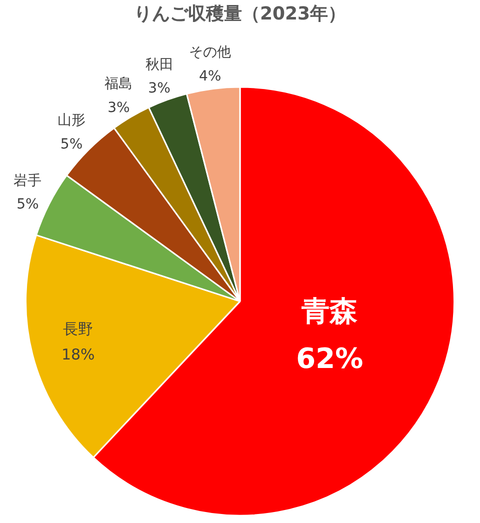  Describe the element at coordinates (330, 358) in the screenshot. I see `data-label: 62%` at that location.